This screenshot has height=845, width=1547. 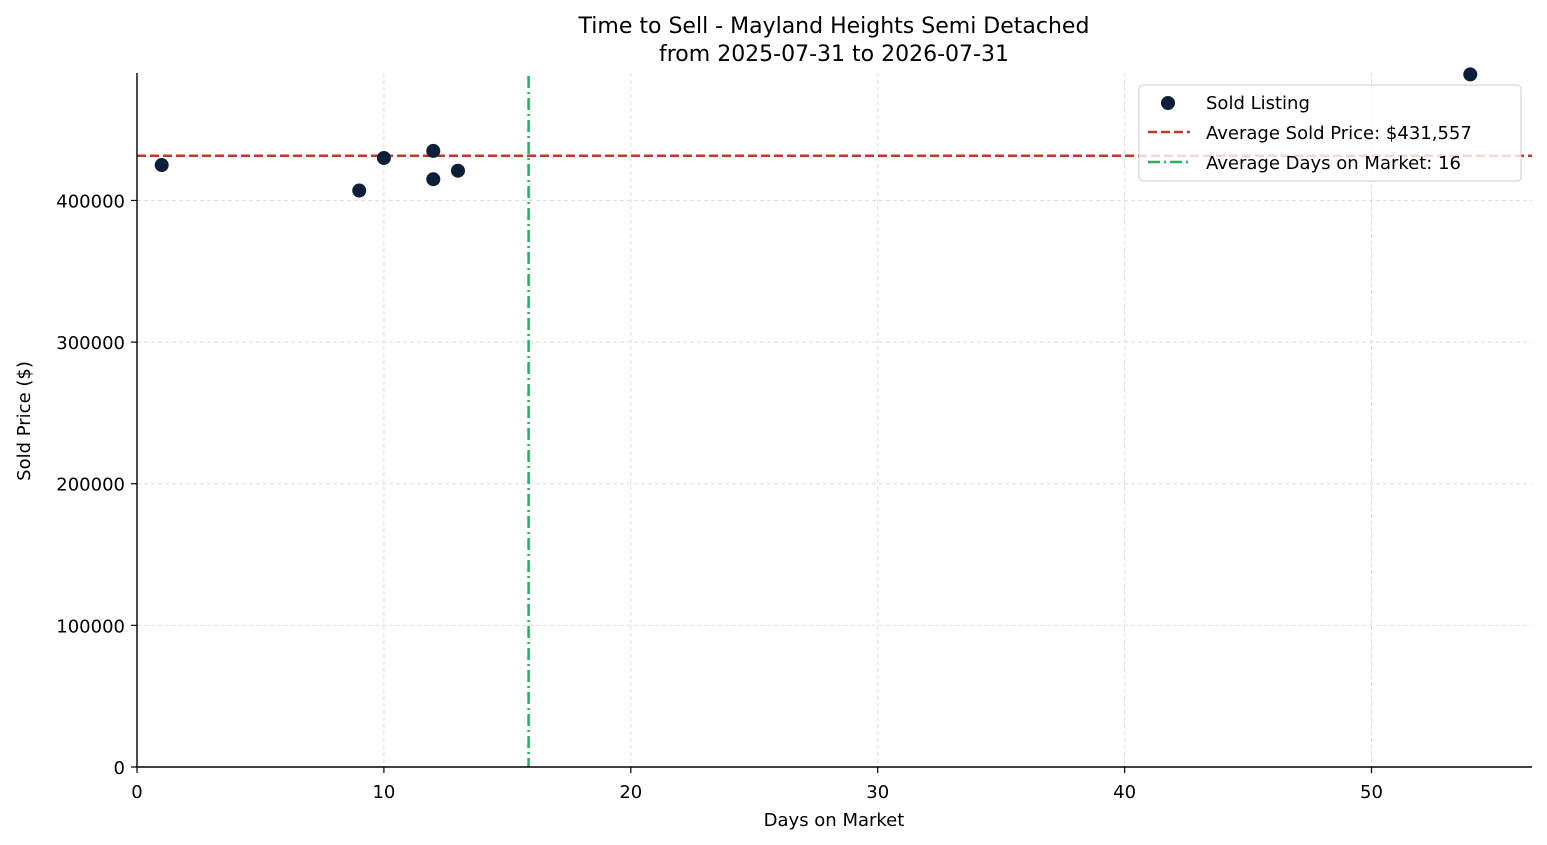 What do you see at coordinates (1124, 792) in the screenshot?
I see `x-tick-label: 40` at bounding box center [1124, 792].